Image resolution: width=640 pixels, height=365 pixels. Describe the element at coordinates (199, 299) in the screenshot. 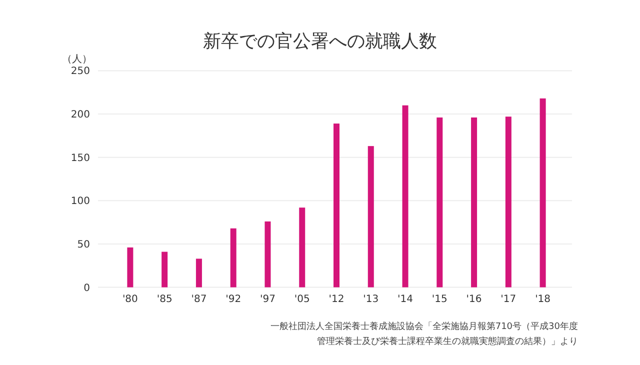

I see `x-tick-label: '87` at that location.